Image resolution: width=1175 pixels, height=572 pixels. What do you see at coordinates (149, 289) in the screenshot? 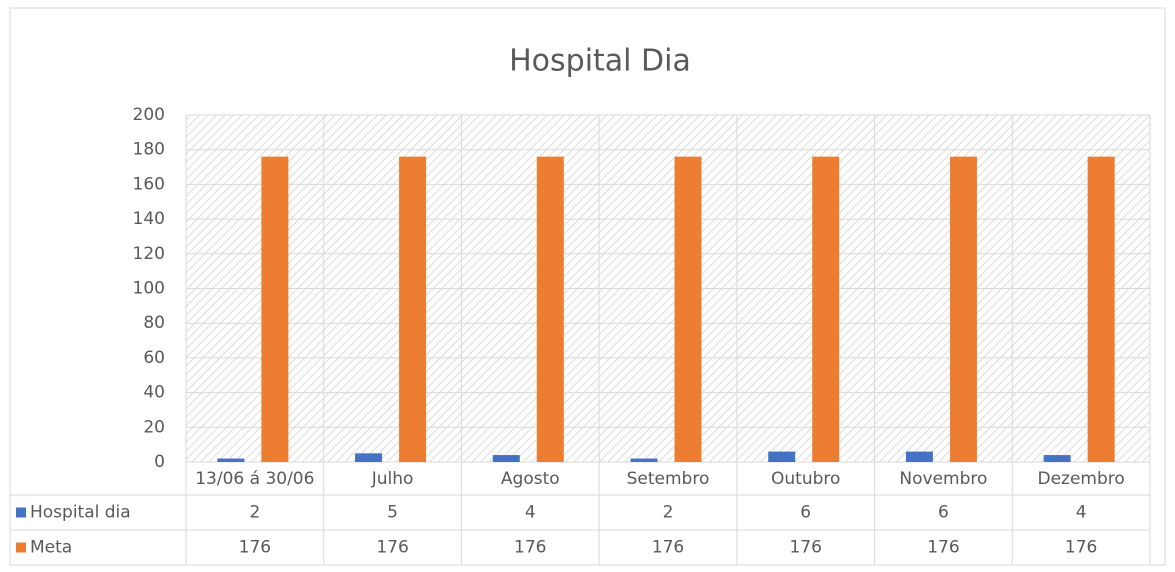
I see `y-tick-label: 100` at bounding box center [149, 289].